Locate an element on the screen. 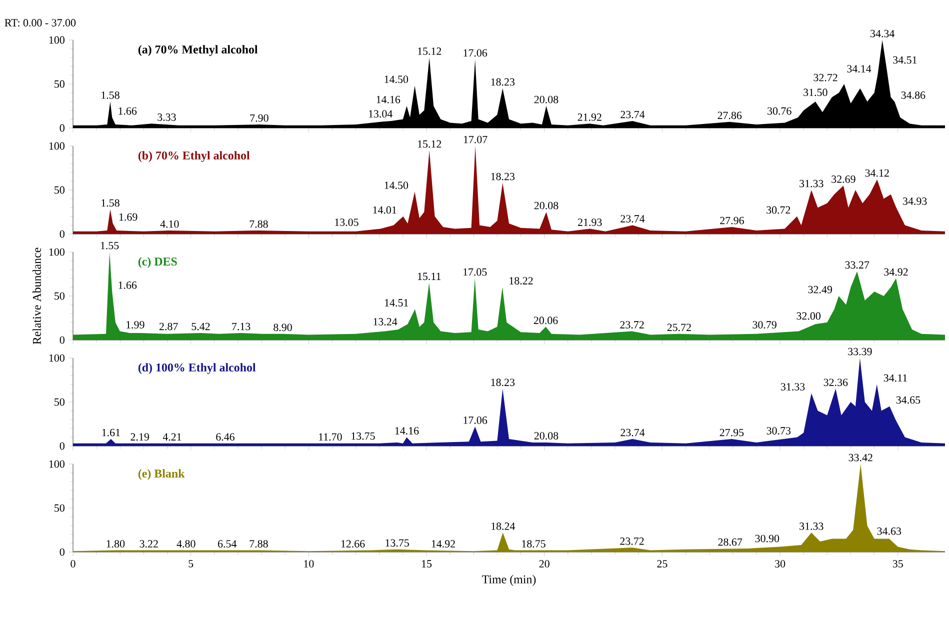  annotation: 28.67 is located at coordinates (730, 542).